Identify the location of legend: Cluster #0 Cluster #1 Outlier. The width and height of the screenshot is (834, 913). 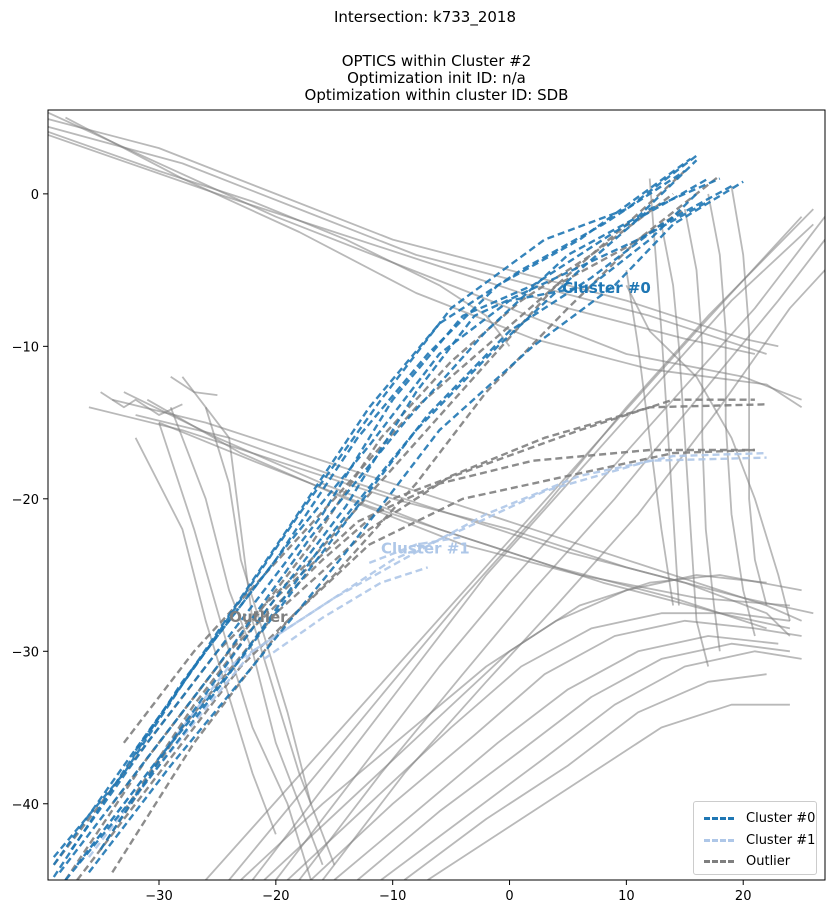
(755, 838).